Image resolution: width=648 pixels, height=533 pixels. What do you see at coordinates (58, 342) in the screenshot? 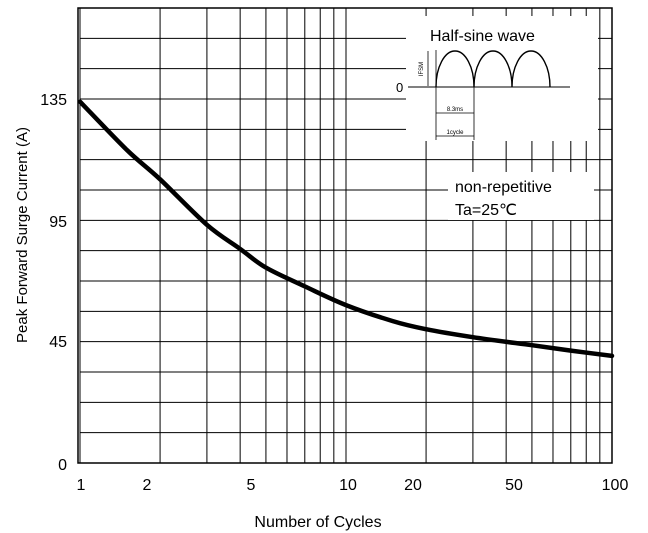
I see `y-tick-label-45: 45` at bounding box center [58, 342].